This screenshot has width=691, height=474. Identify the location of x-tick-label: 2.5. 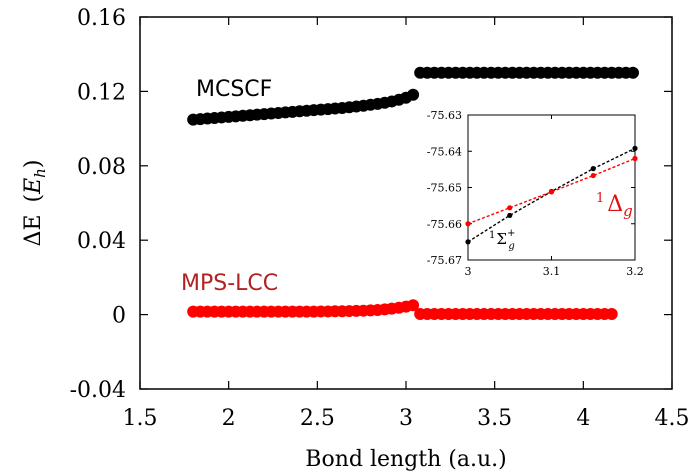
(317, 418).